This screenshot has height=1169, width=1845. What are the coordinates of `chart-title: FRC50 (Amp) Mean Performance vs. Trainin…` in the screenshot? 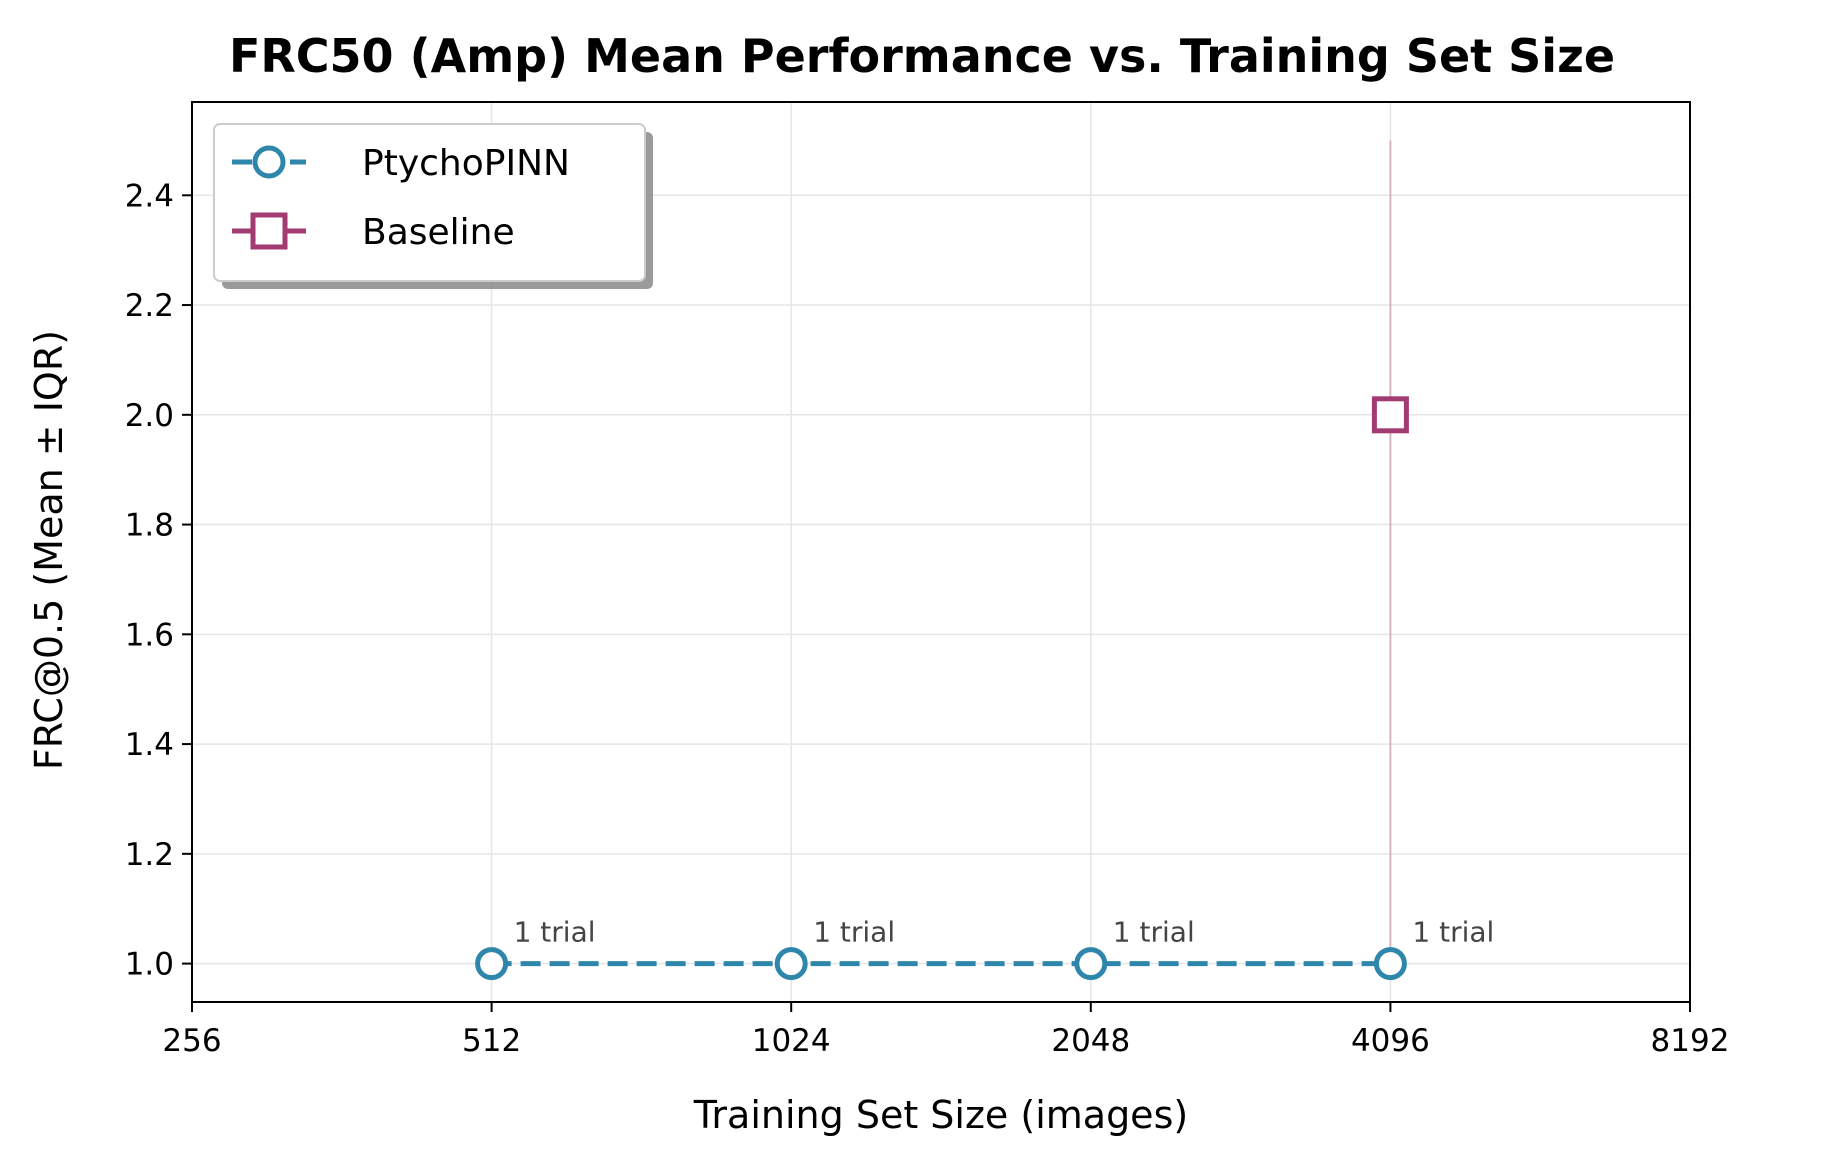 It's located at (922, 56).